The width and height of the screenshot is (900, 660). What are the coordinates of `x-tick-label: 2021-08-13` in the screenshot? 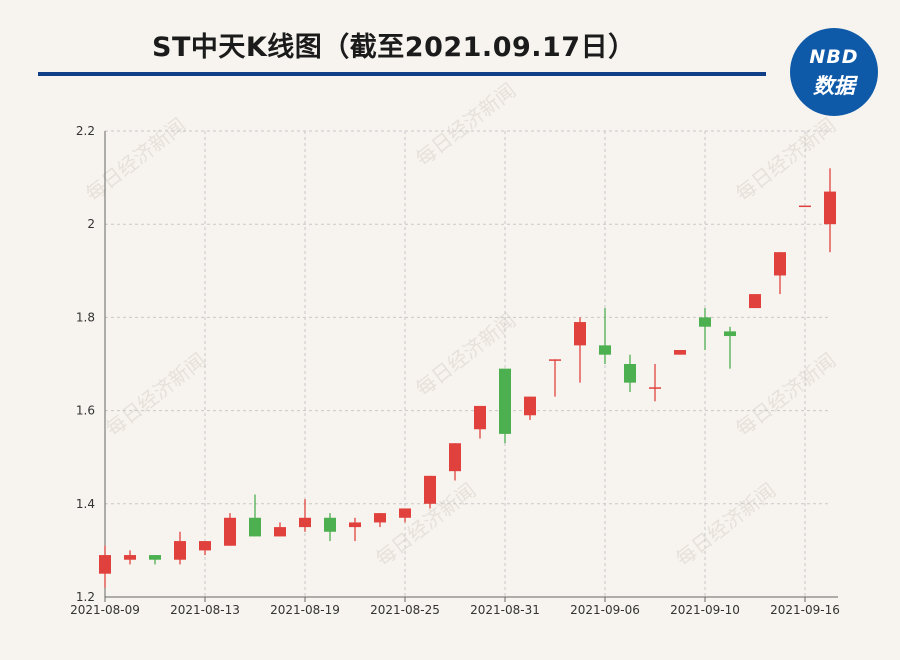 It's located at (205, 610).